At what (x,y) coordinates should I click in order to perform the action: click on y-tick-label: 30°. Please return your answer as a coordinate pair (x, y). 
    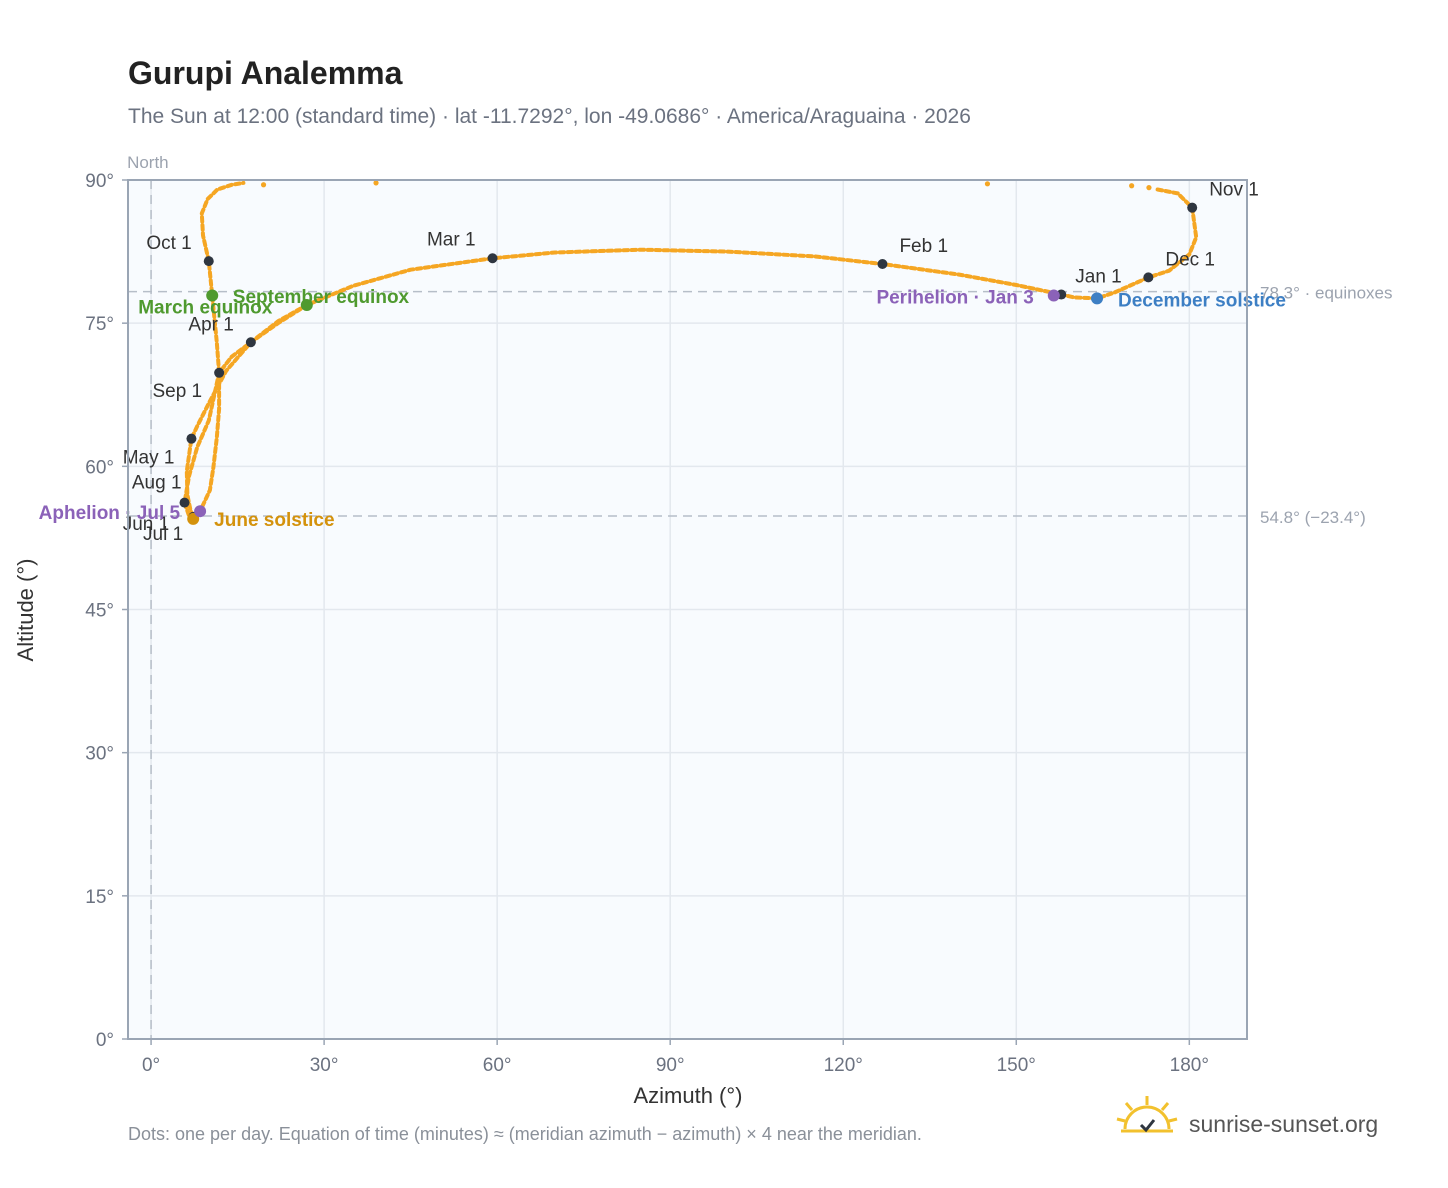
    Looking at the image, I should click on (99, 754).